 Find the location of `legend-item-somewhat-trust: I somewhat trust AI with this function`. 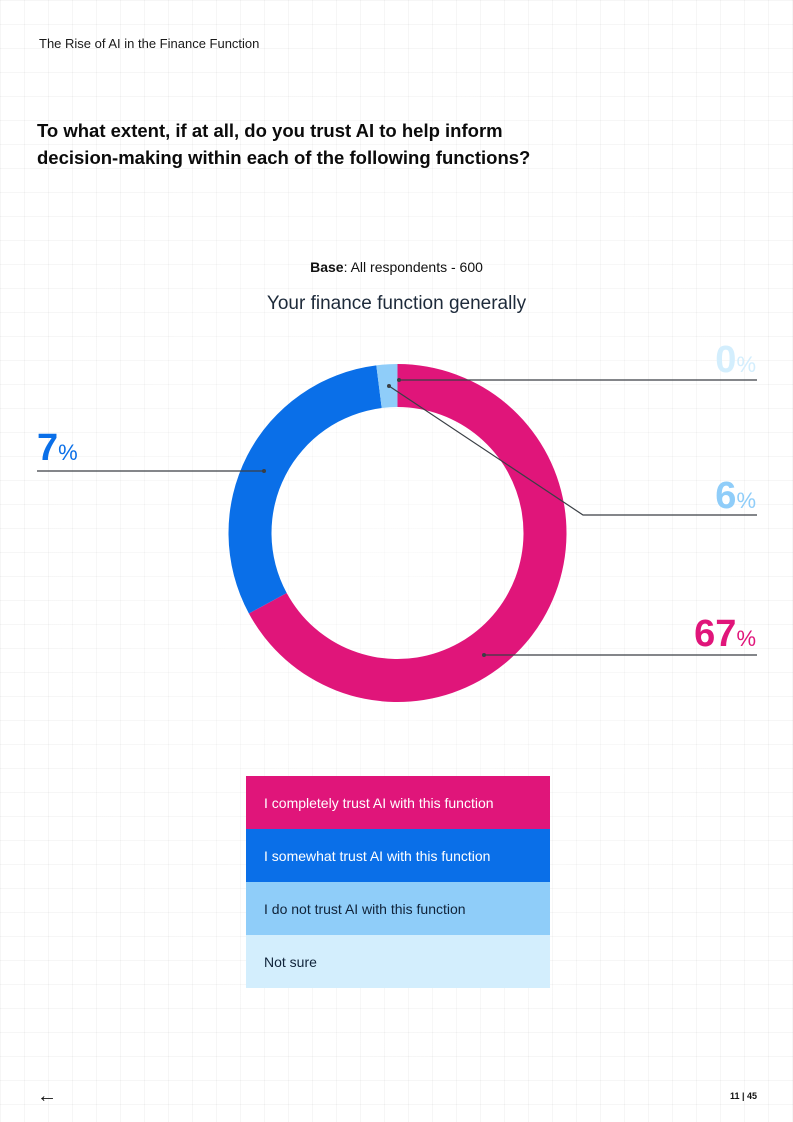

legend-item-somewhat-trust: I somewhat trust AI with this function is located at coordinates (398, 855).